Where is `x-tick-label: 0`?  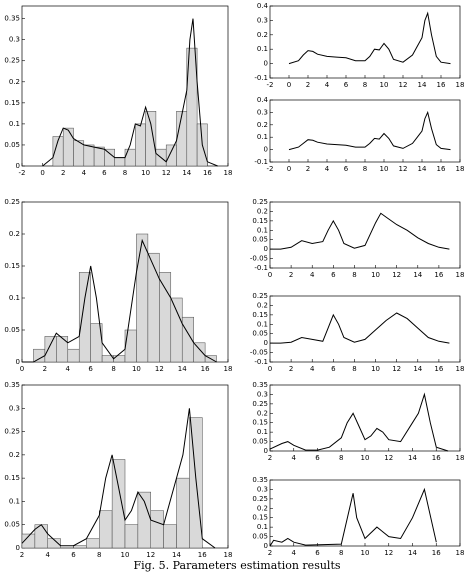 x-tick-label: 0 is located at coordinates (42, 173).